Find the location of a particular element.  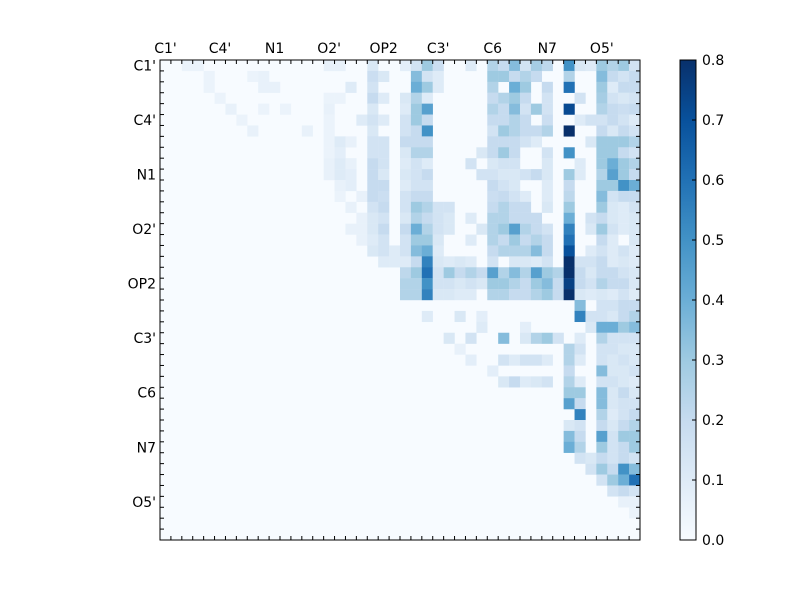

colorbar-tick-label: 0.3 is located at coordinates (713, 361).